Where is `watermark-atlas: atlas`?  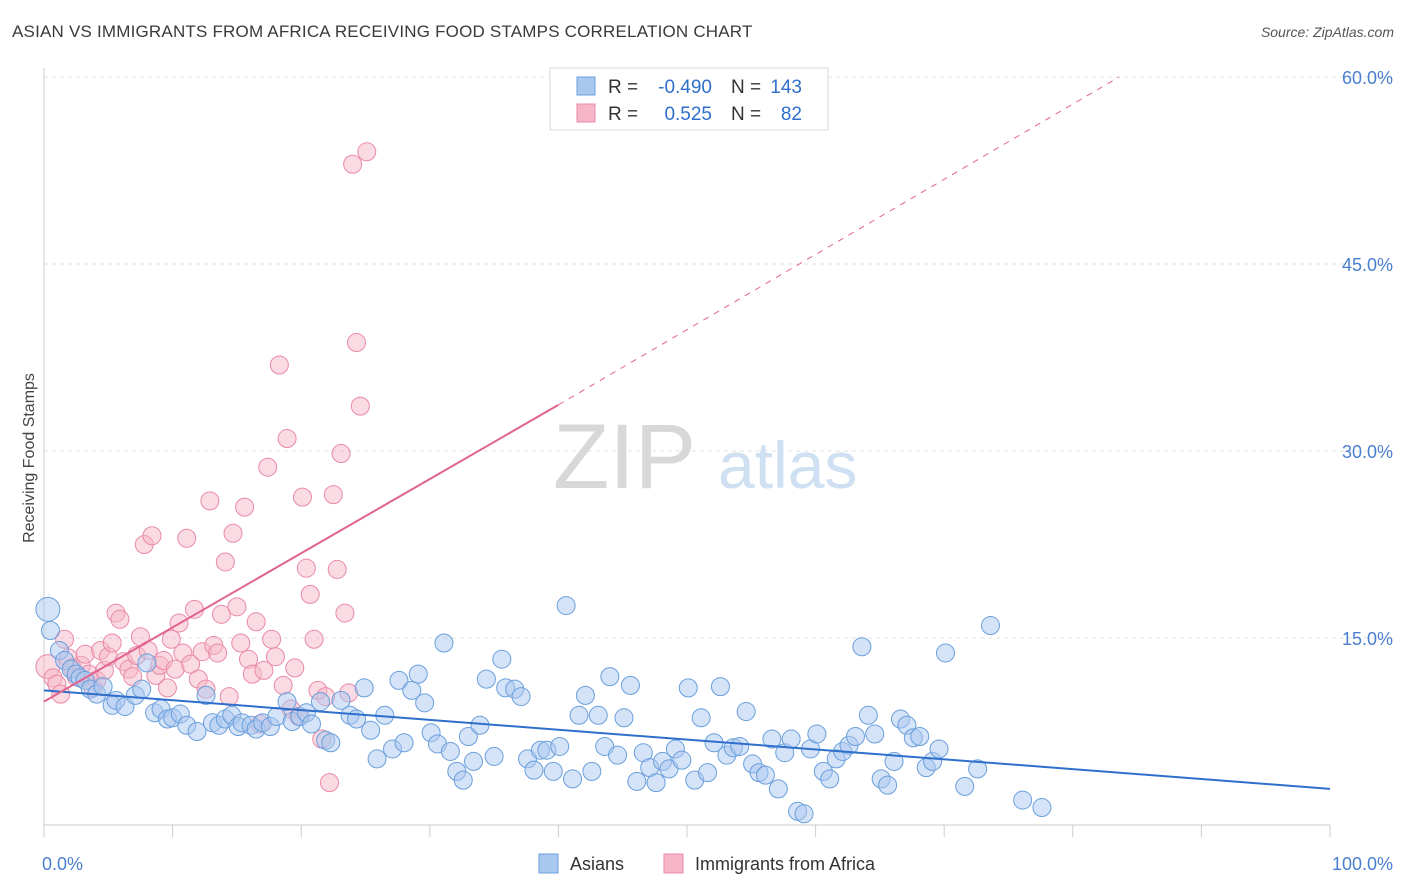
watermark-atlas: atlas is located at coordinates (787, 465).